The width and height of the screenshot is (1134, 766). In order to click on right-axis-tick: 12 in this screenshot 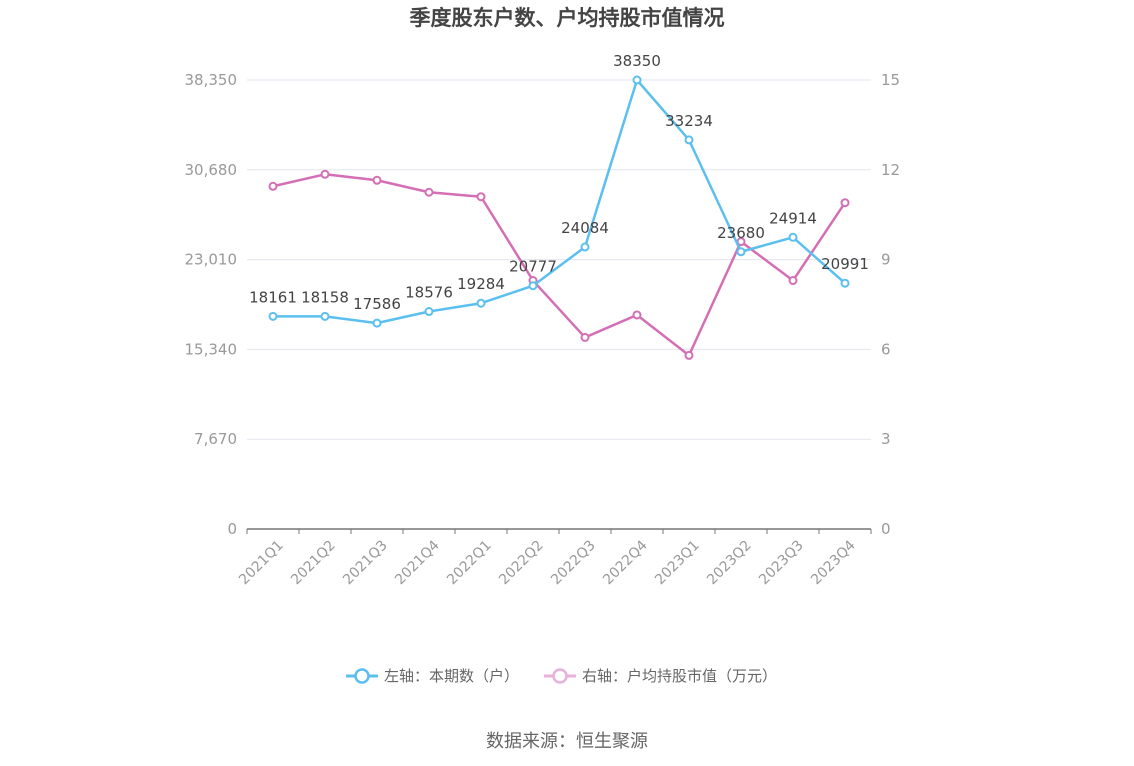, I will do `click(890, 170)`.